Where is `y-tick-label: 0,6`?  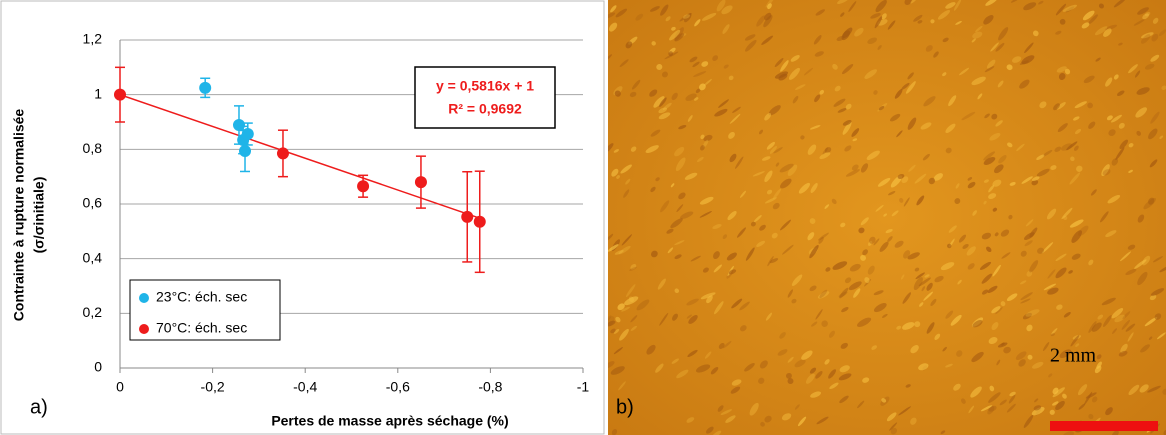
y-tick-label: 0,6 is located at coordinates (93, 203).